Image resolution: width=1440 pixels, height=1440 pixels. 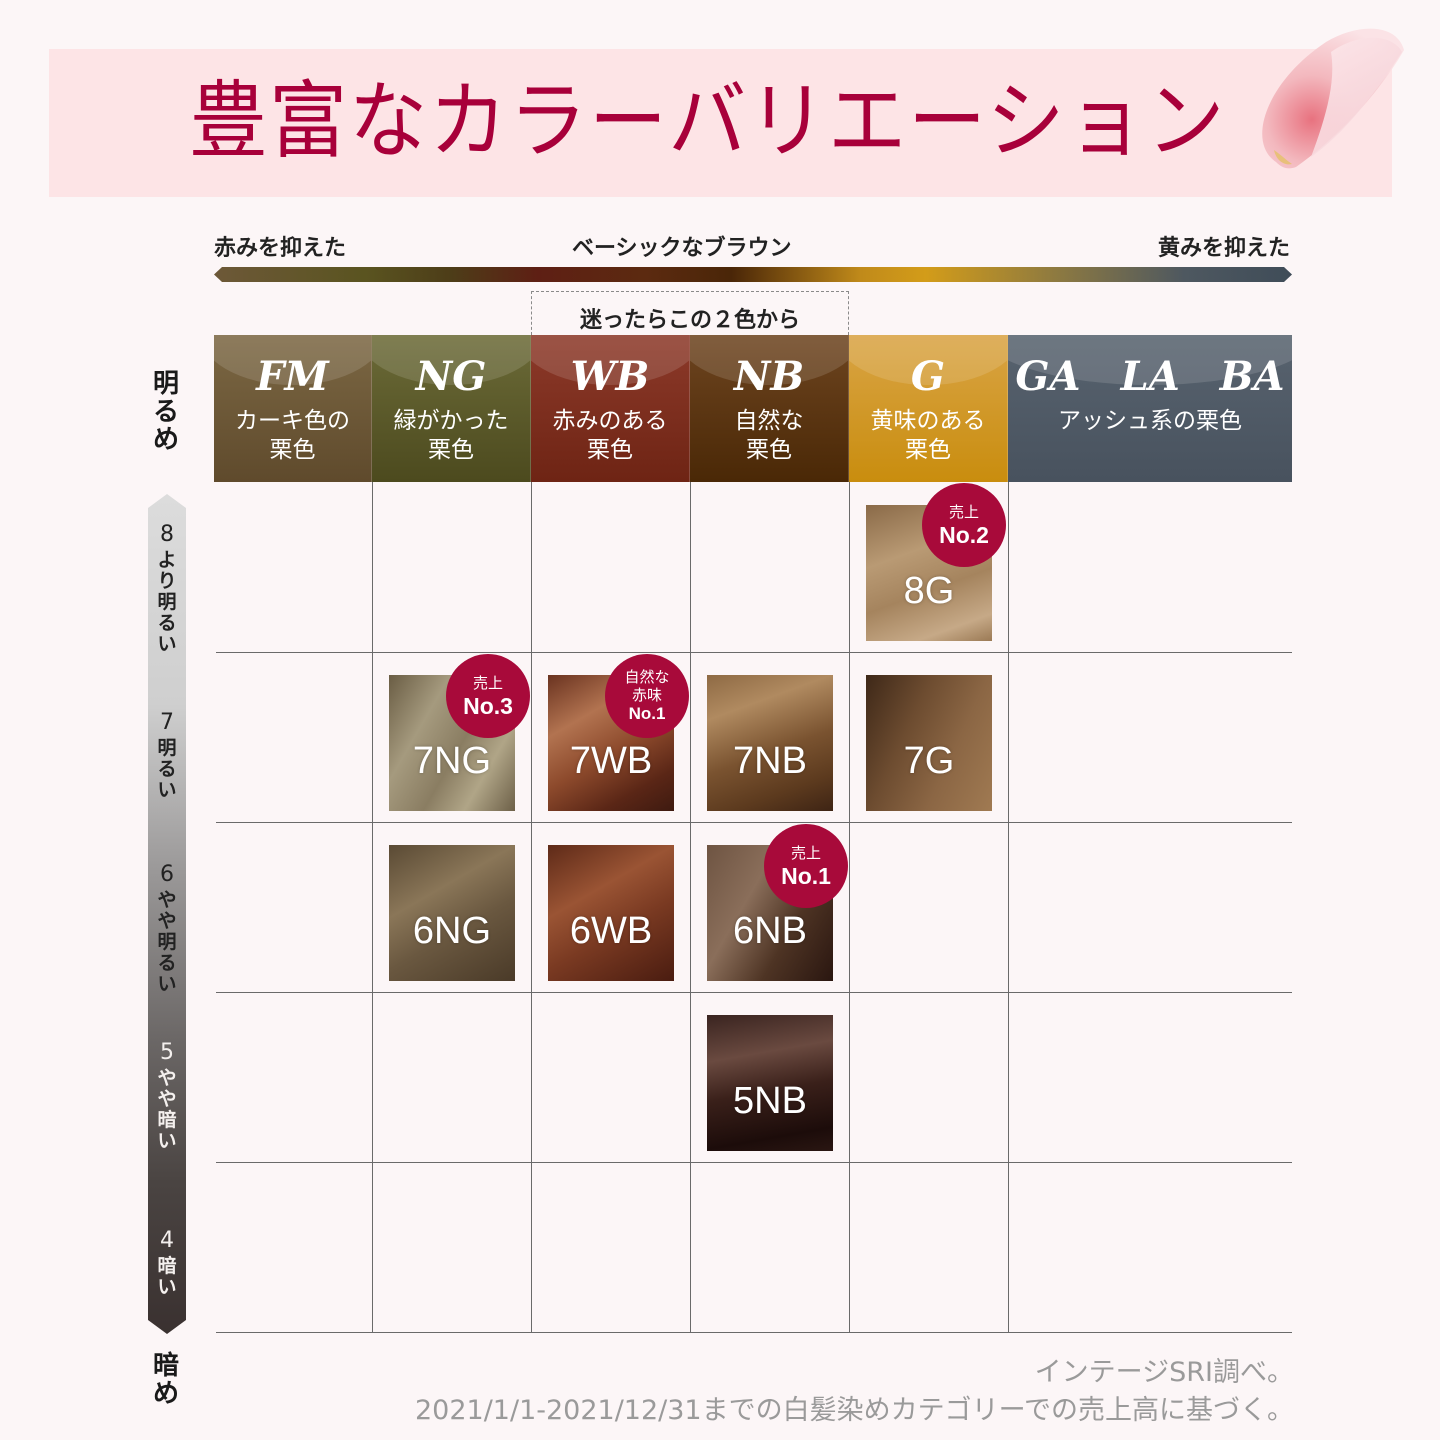 What do you see at coordinates (928, 435) in the screenshot?
I see `column-desc: 黄味のある 栗色` at bounding box center [928, 435].